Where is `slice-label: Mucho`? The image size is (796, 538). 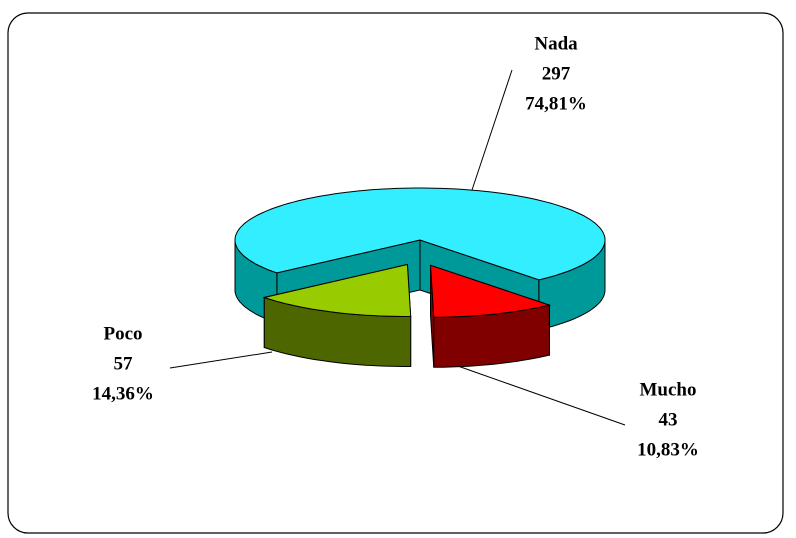 slice-label: Mucho is located at coordinates (668, 389).